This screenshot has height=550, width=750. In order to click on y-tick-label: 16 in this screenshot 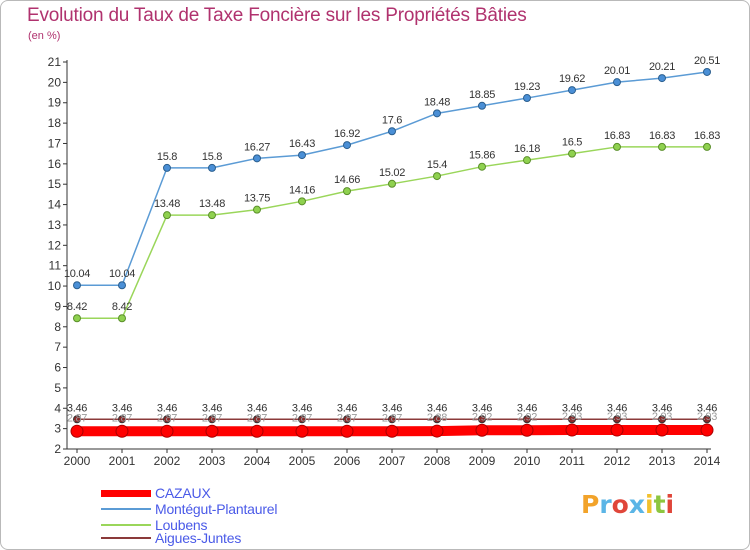, I will do `click(55, 164)`.